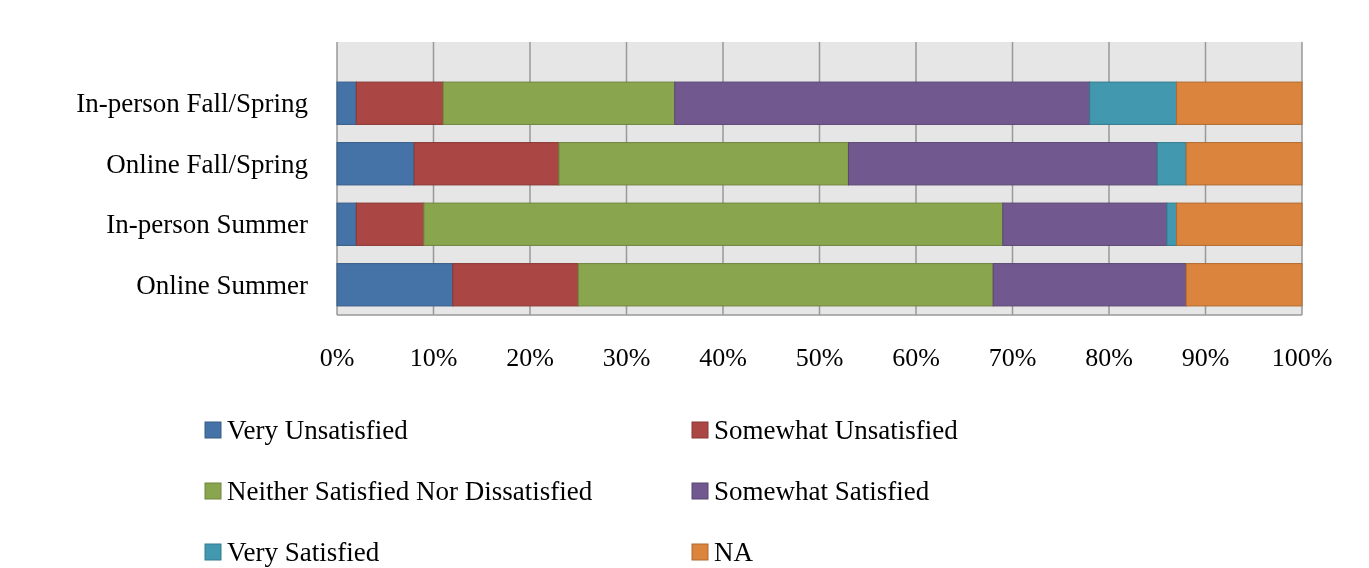 The image size is (1369, 568). What do you see at coordinates (318, 430) in the screenshot?
I see `legend-label: Very Unsatisfied` at bounding box center [318, 430].